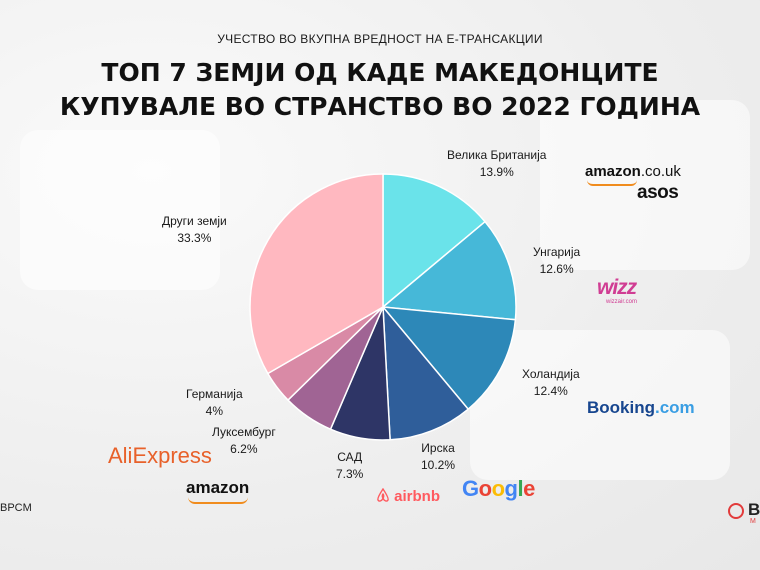  What do you see at coordinates (316, 274) in the screenshot?
I see `pie-slice-other` at bounding box center [316, 274].